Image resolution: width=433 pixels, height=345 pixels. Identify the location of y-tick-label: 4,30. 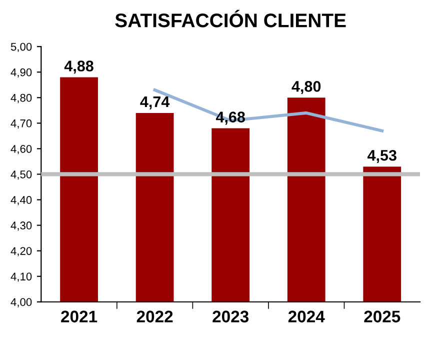
(21, 226).